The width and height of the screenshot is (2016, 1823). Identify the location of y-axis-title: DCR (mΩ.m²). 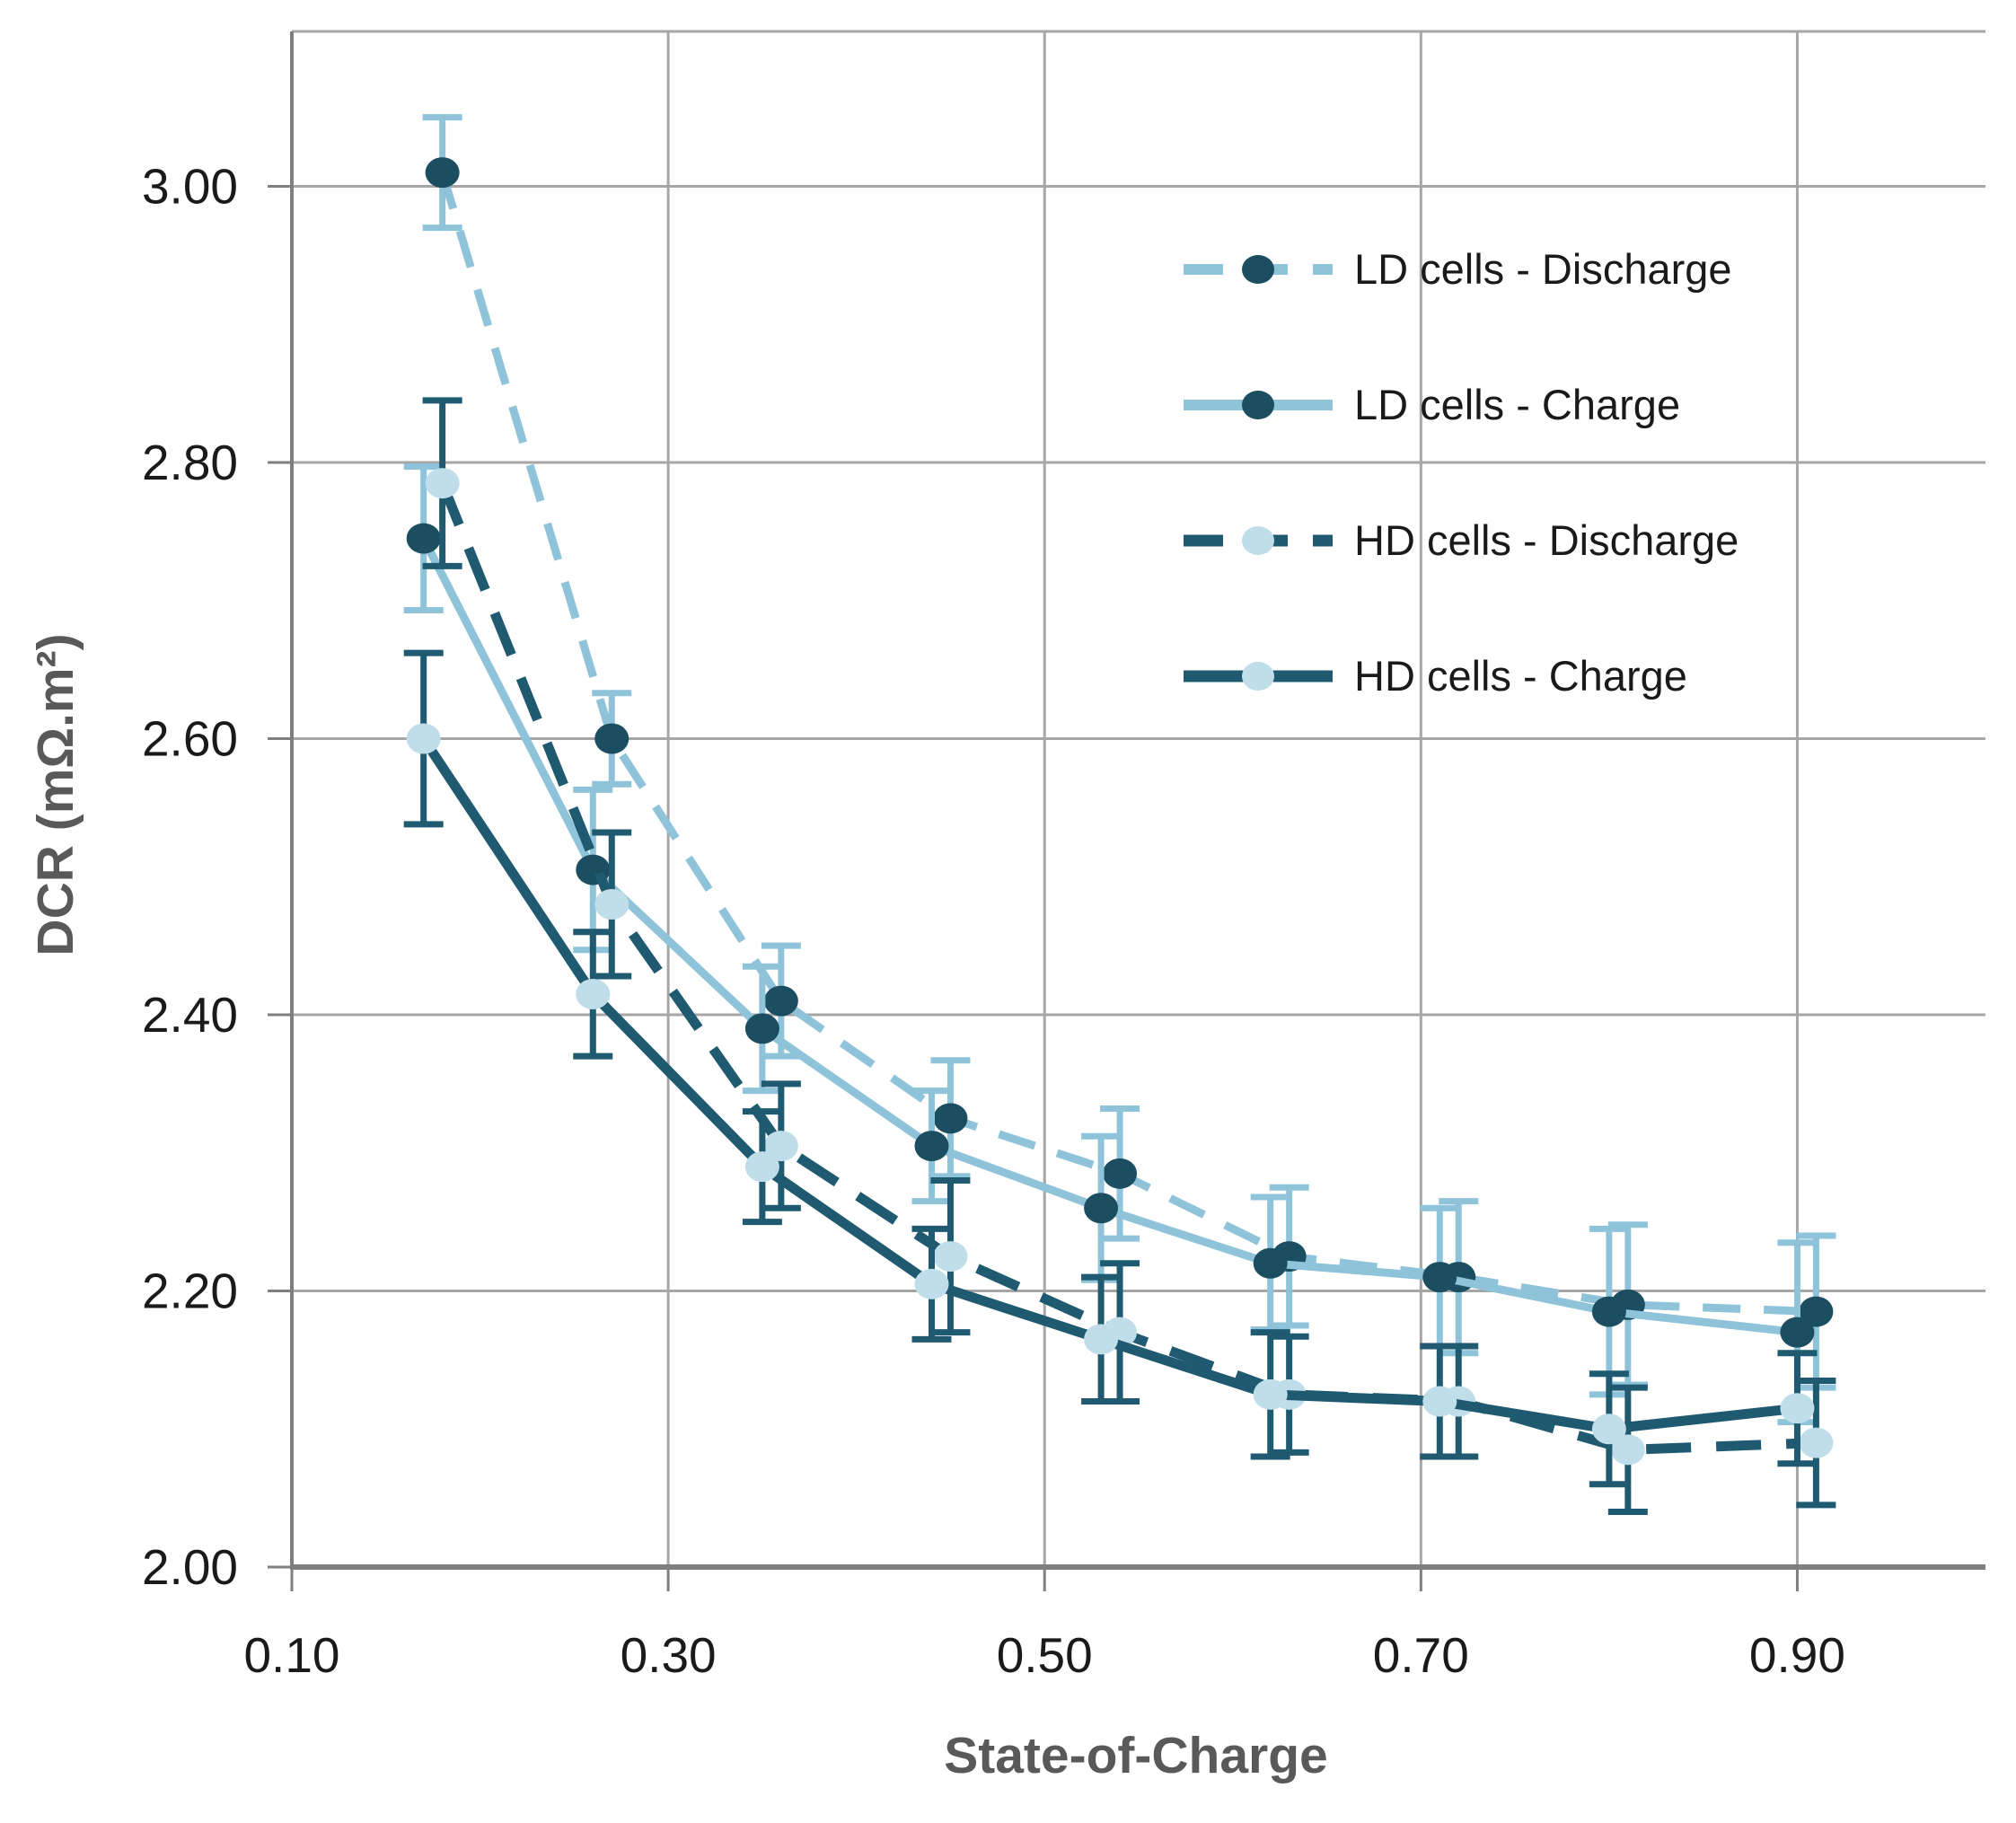
(55, 794).